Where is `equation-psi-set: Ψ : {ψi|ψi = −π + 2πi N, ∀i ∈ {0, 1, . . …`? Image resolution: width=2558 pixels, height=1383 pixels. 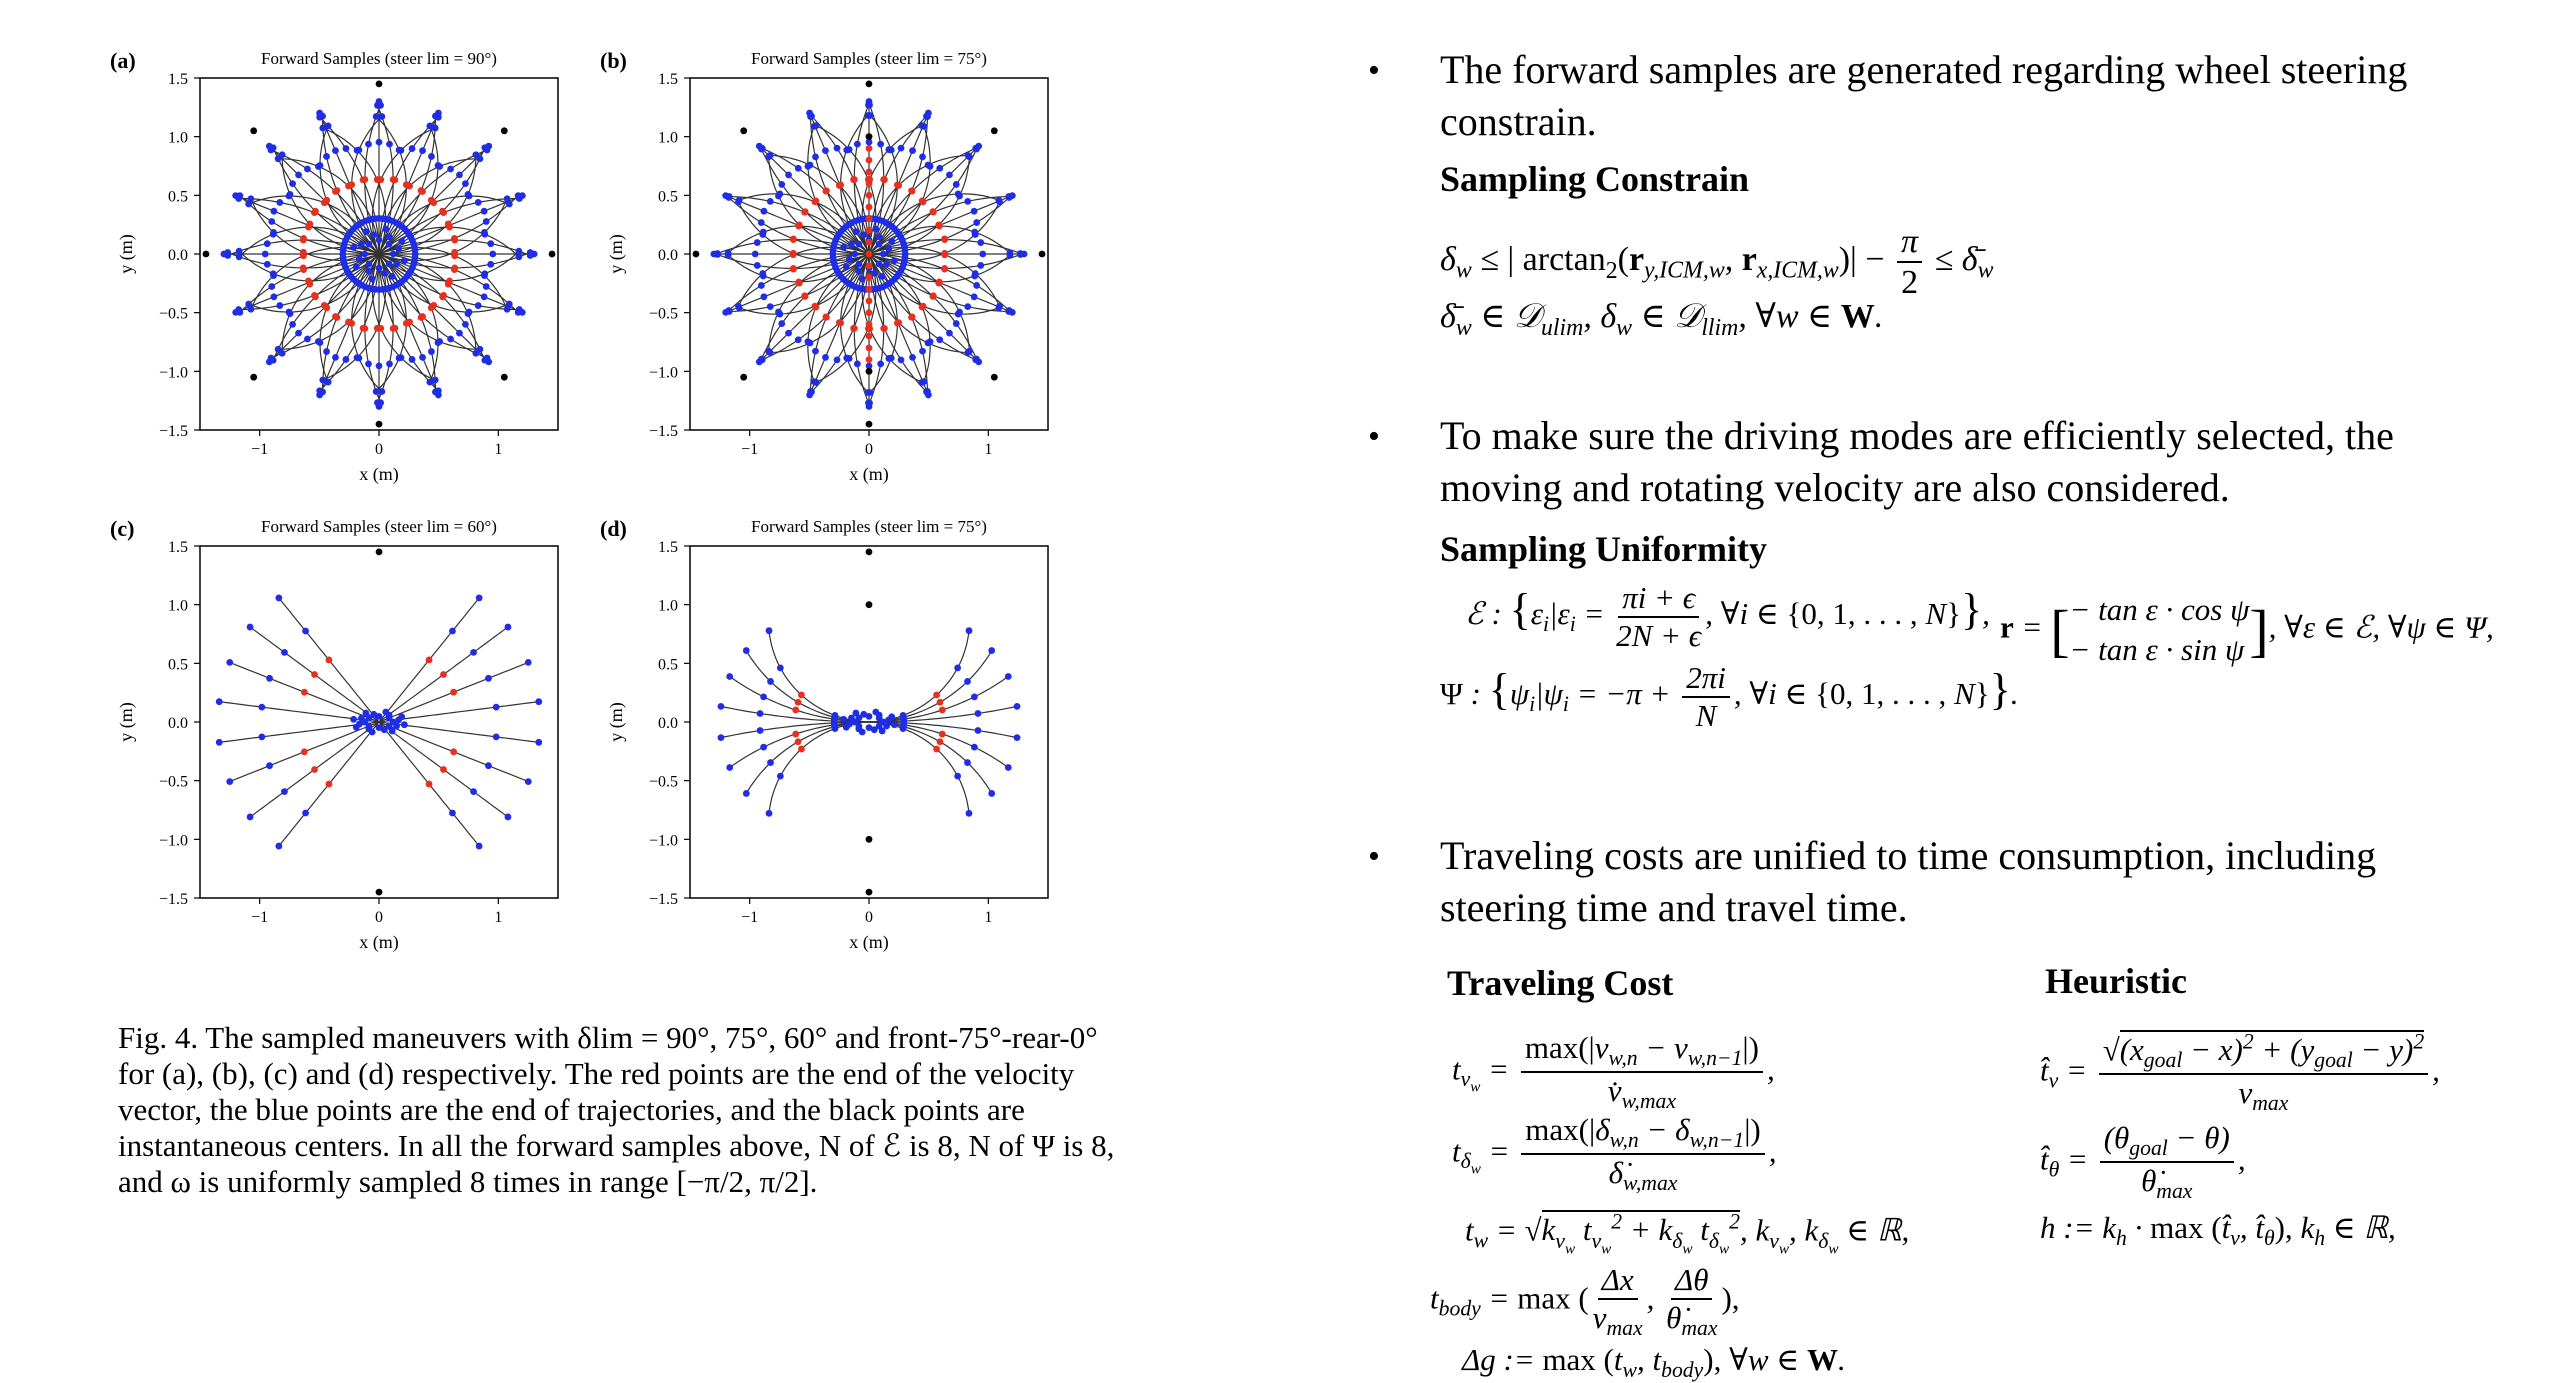
equation-psi-set: Ψ : {ψi|ψi = −π + 2πi N, ∀i ∈ {0, 1, . . … is located at coordinates (1729, 696).